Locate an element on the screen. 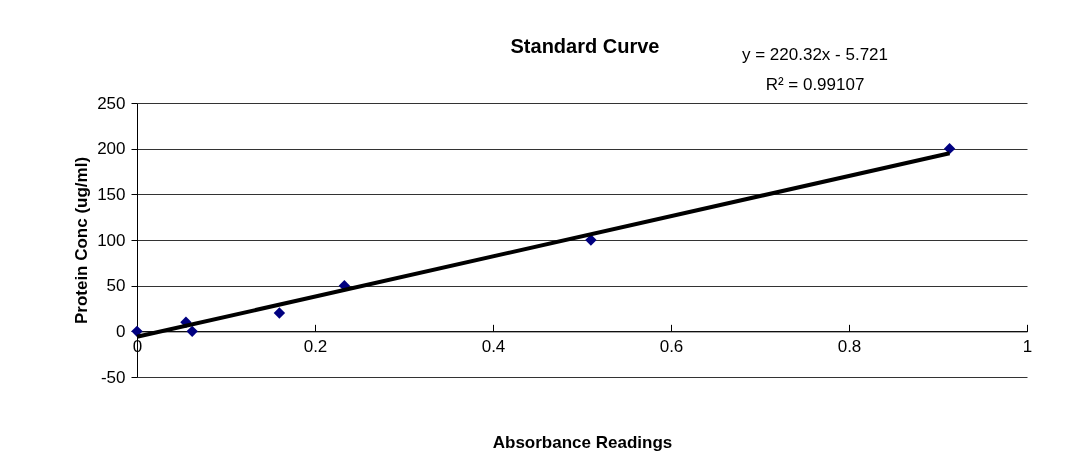  x-tick-label: 0.8 is located at coordinates (849, 346).